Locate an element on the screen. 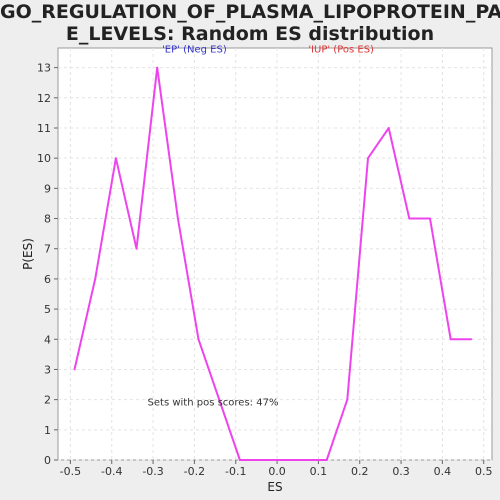 The image size is (500, 500). annotation-label: 'IUP' (Pos ES) is located at coordinates (341, 50).